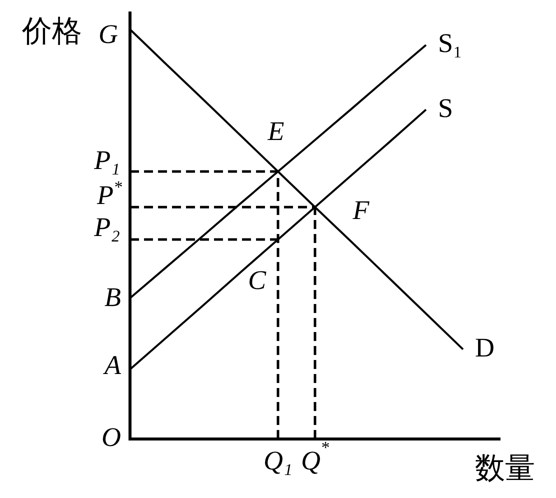 Image resolution: width=556 pixels, height=498 pixels. Describe the element at coordinates (505, 468) in the screenshot. I see `x-axis-title: 数量` at that location.